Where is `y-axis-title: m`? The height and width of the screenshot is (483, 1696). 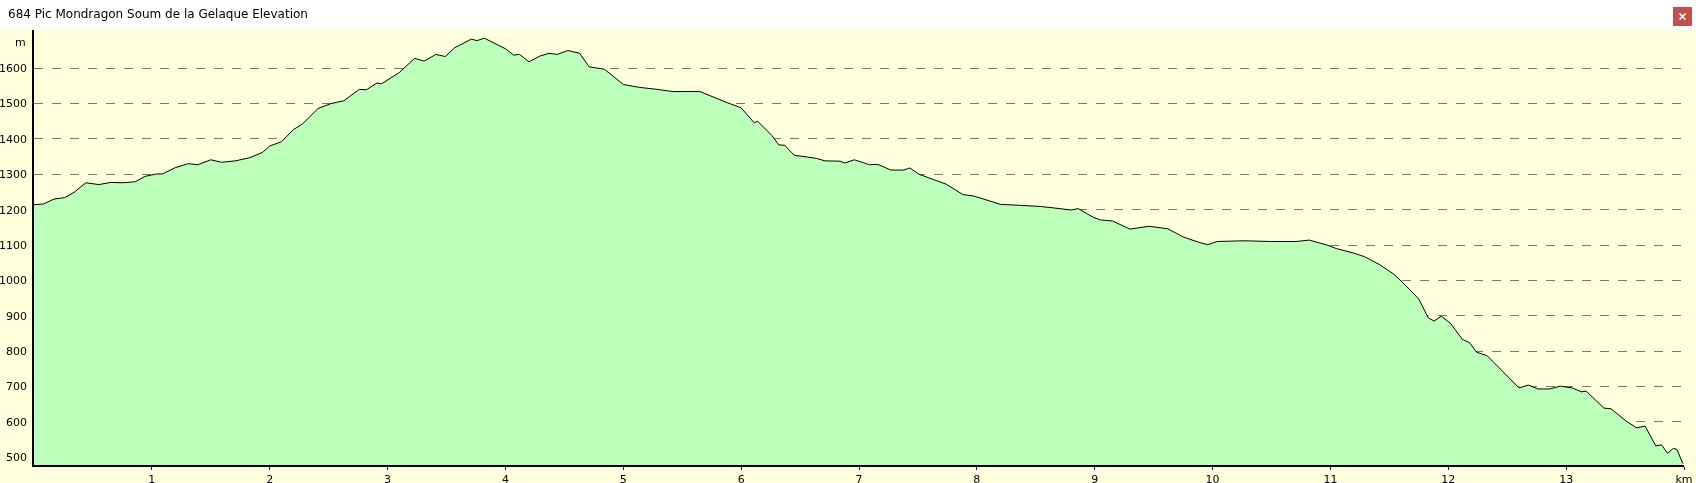 y-axis-title: m is located at coordinates (20, 42).